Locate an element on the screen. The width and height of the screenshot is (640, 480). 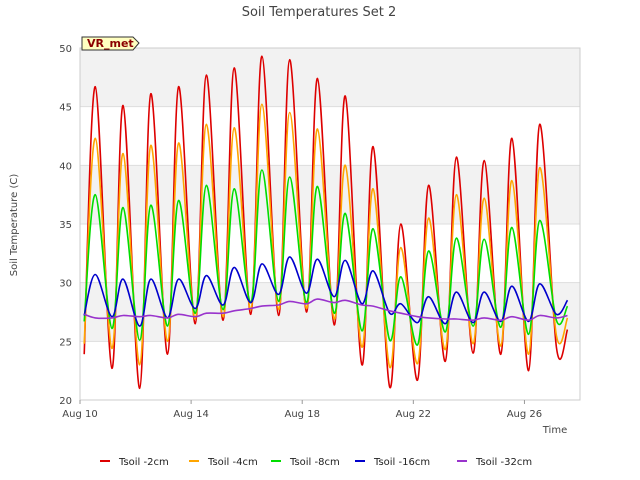
badge-shape is located at coordinates (110, 43).